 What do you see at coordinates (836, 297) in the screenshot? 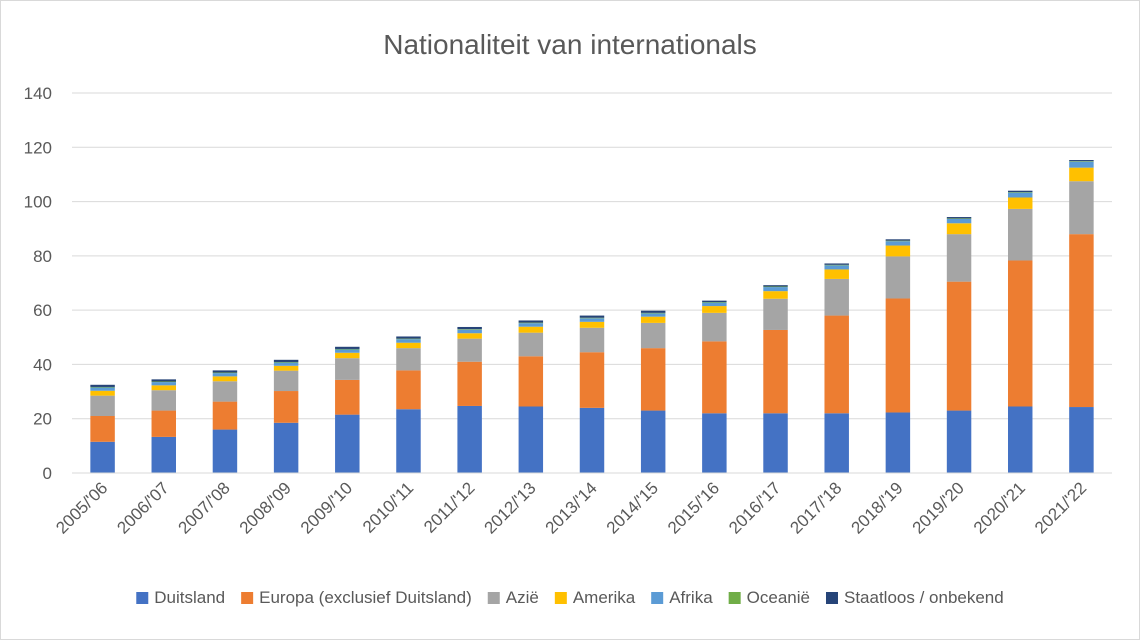
I see `bar-segment-s2-c12` at bounding box center [836, 297].